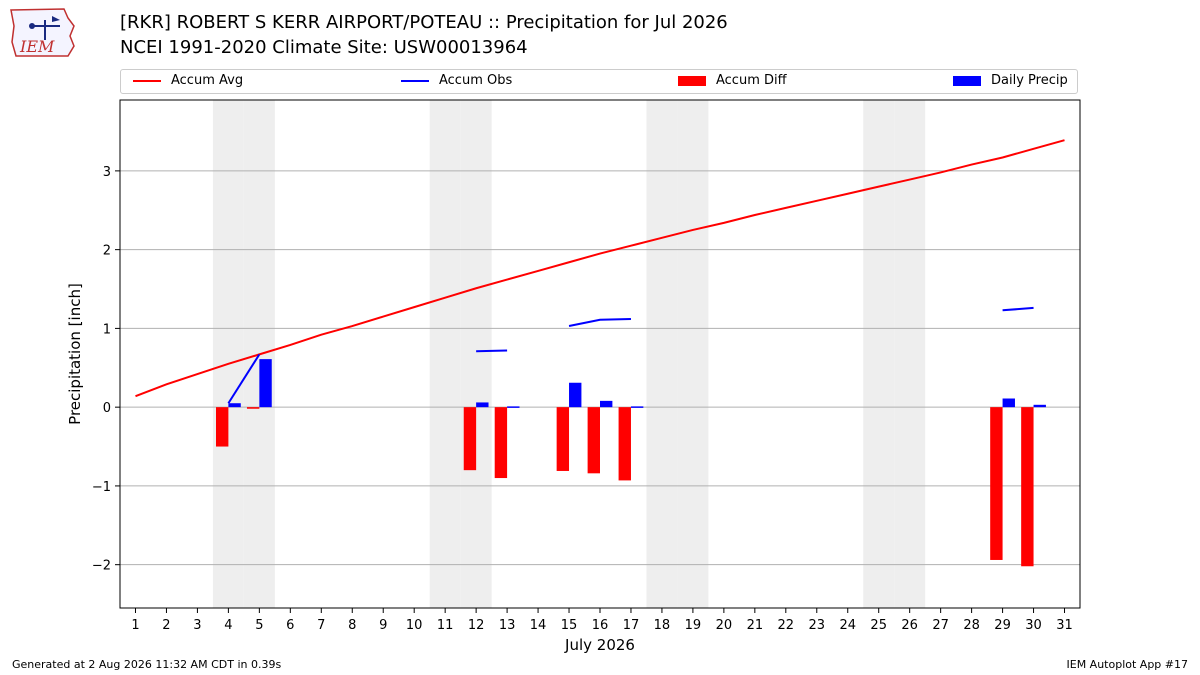  I want to click on x-tick-label: 2, so click(166, 625).